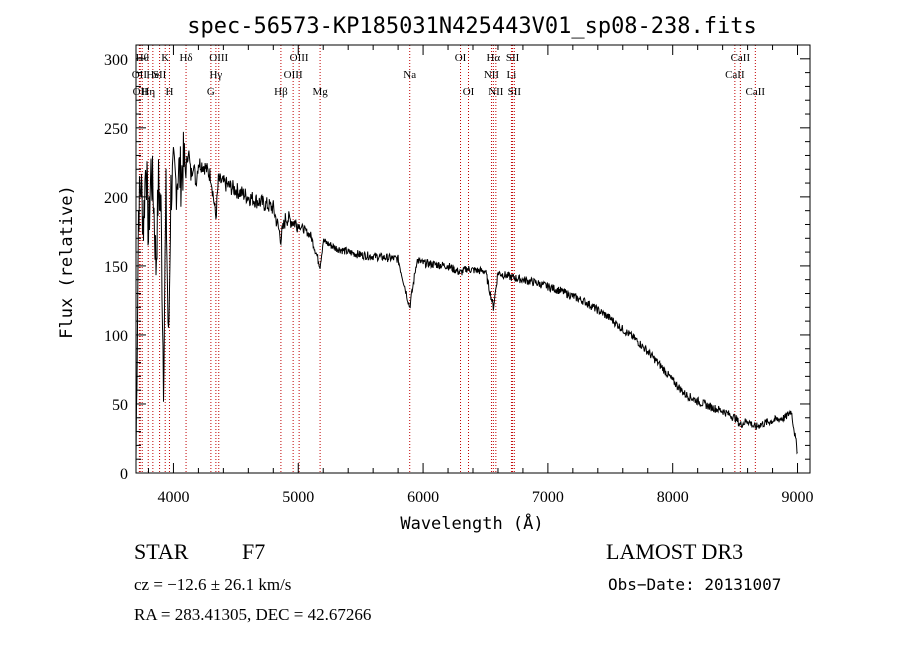 The image size is (900, 649). Describe the element at coordinates (694, 584) in the screenshot. I see `observation-date: Obs−Date: 20131007` at that location.